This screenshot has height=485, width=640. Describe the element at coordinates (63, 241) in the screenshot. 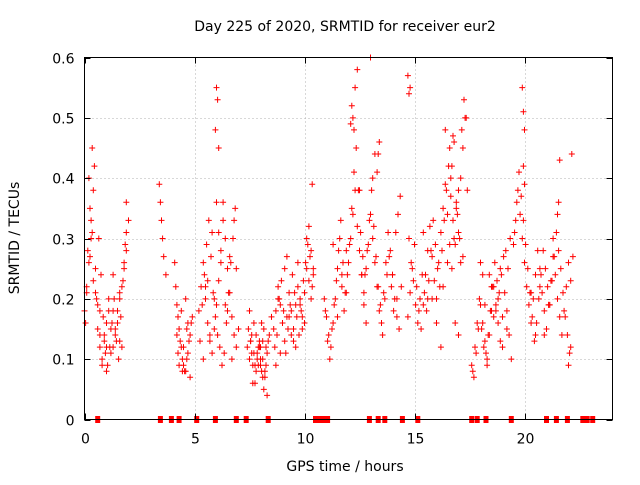

I see `y-tick-label: 0.3` at that location.